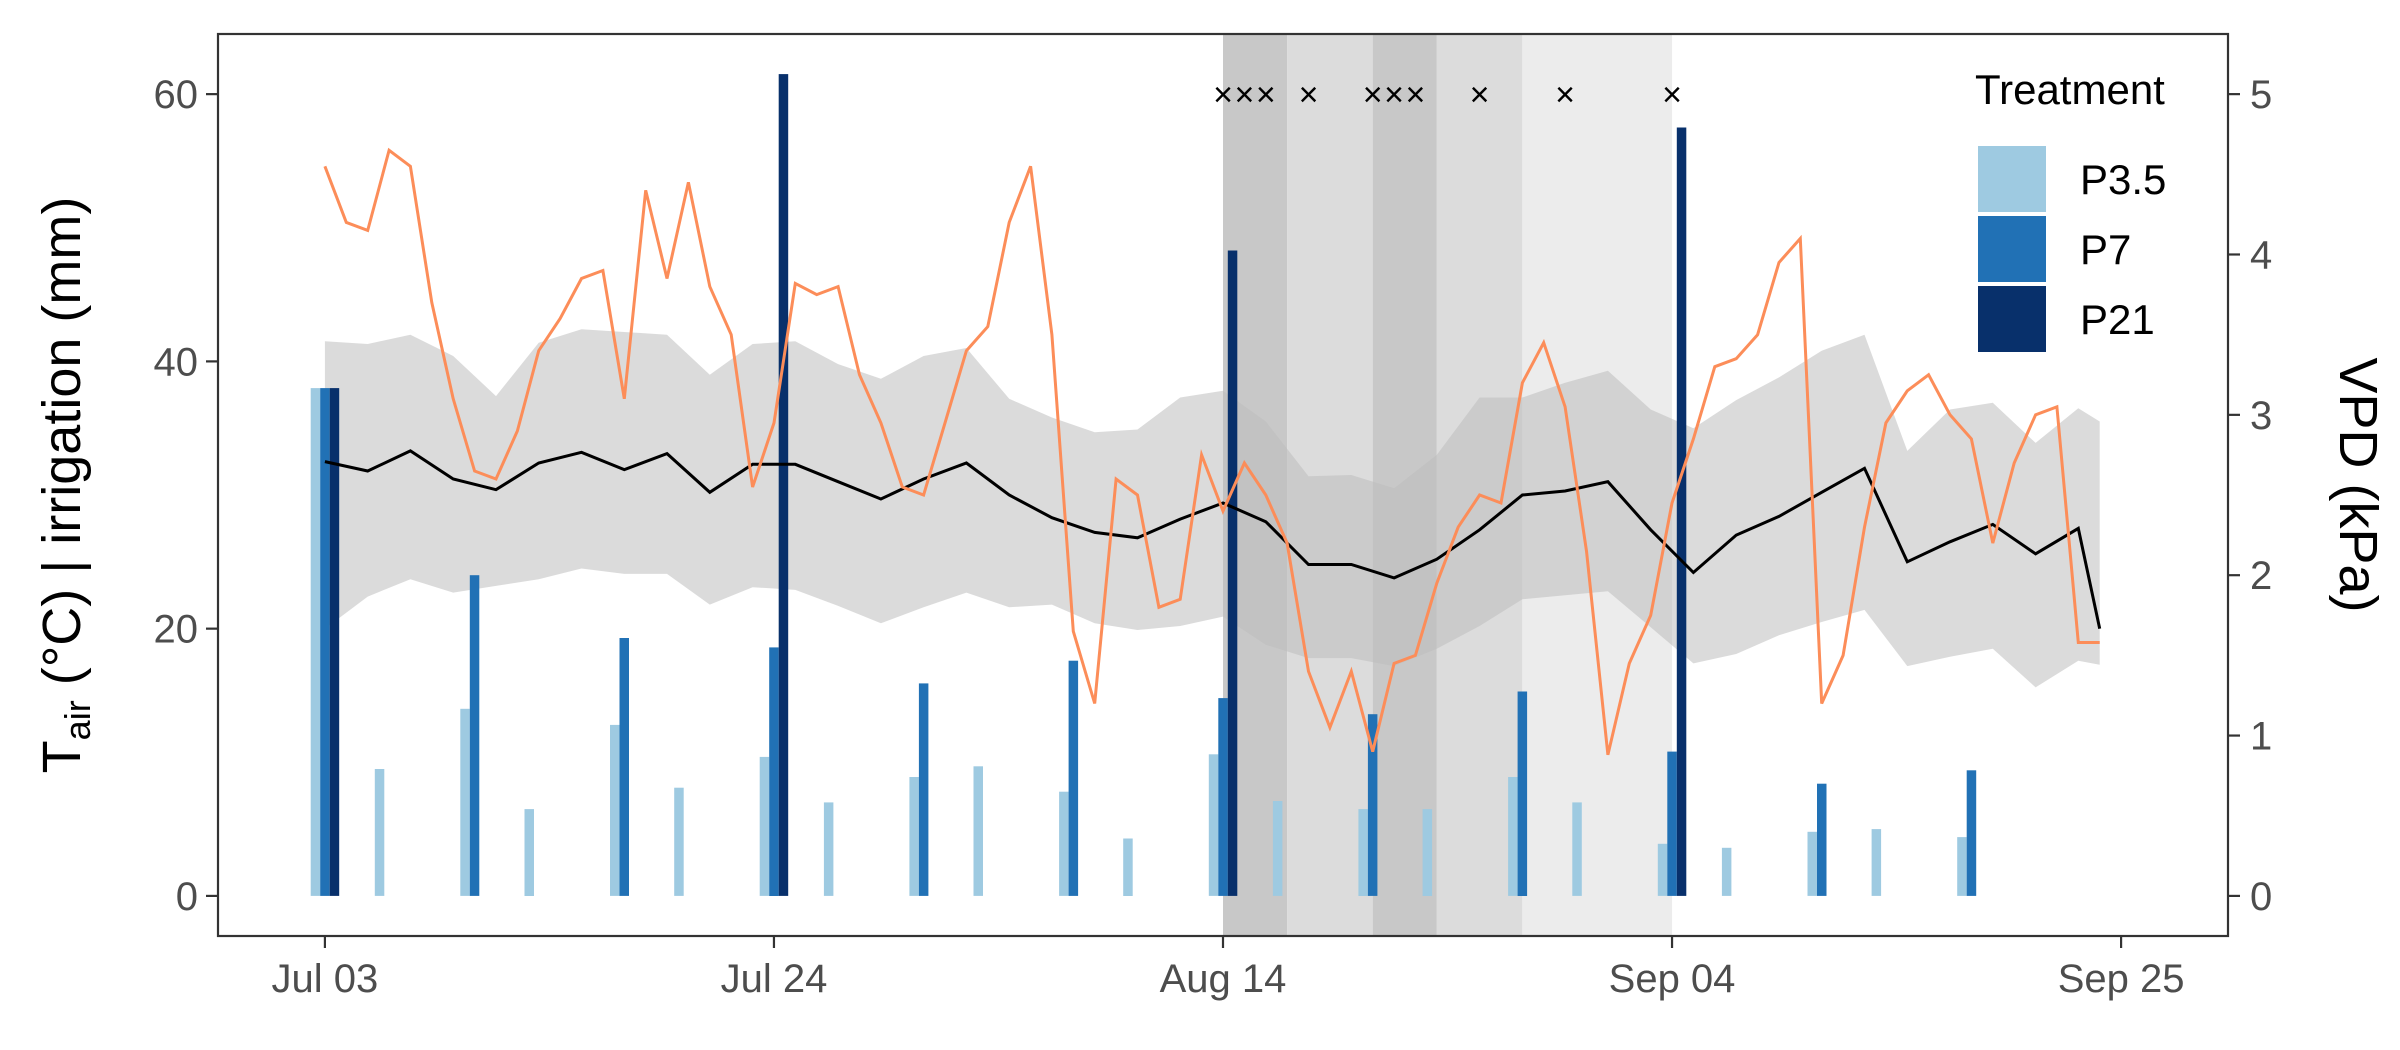 This screenshot has width=2400, height=1050. I want to click on y-tick-label: 40, so click(176, 362).